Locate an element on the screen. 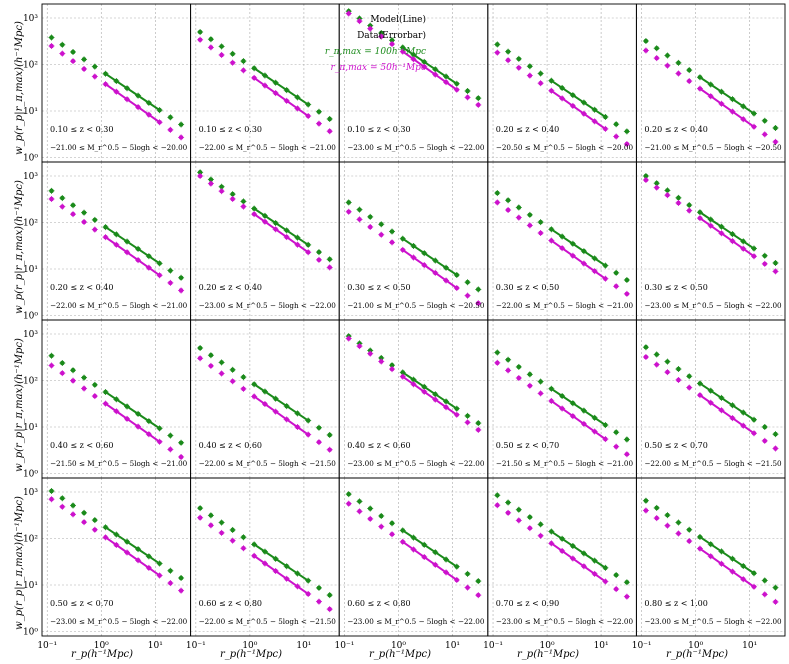  y-axis-label: w_p(r_p|r_π,max)(h⁻¹Mpc) is located at coordinates (19, 247).